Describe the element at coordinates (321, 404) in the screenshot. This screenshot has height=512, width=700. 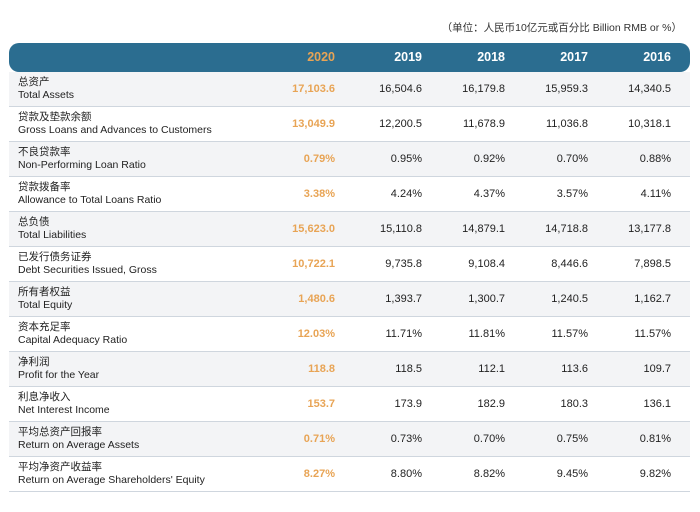
I see `cell-2020: 153.7` at that location.